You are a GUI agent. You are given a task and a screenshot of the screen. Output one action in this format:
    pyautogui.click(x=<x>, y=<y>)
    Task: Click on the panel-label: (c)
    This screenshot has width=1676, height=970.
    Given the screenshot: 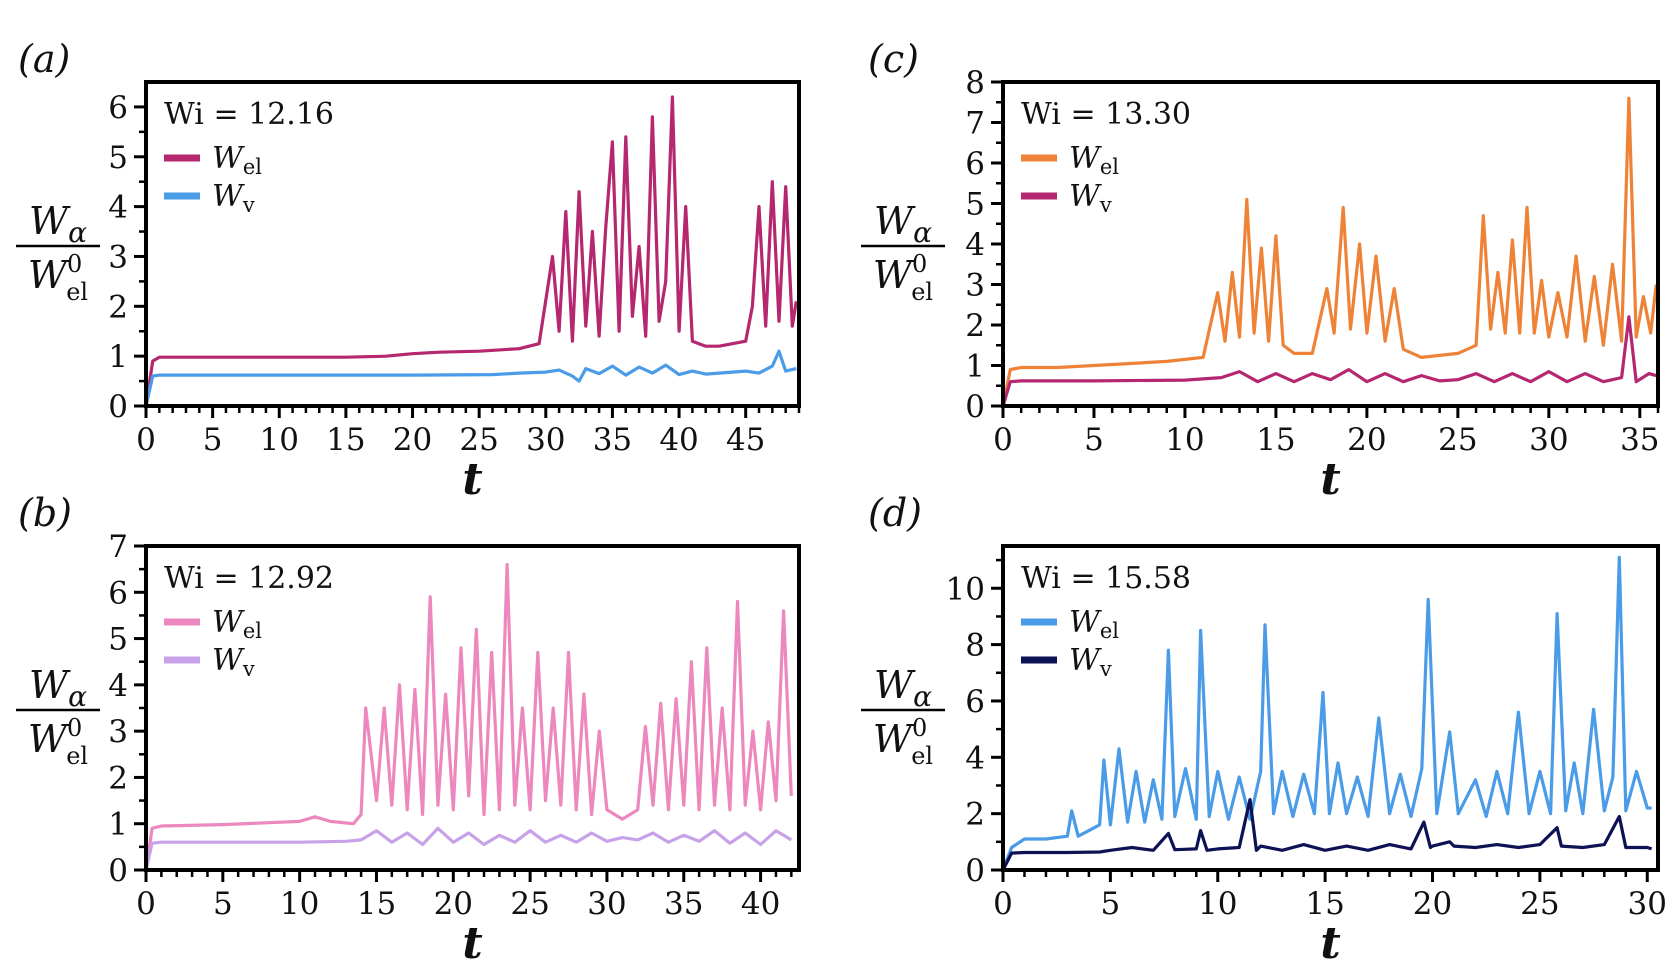 What is the action you would take?
    pyautogui.click(x=893, y=59)
    